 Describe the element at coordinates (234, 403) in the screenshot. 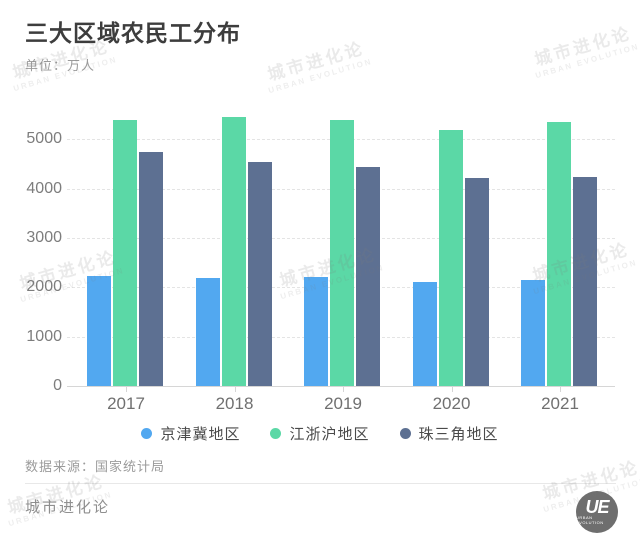

I see `x-axis-label-2018: 2018` at that location.